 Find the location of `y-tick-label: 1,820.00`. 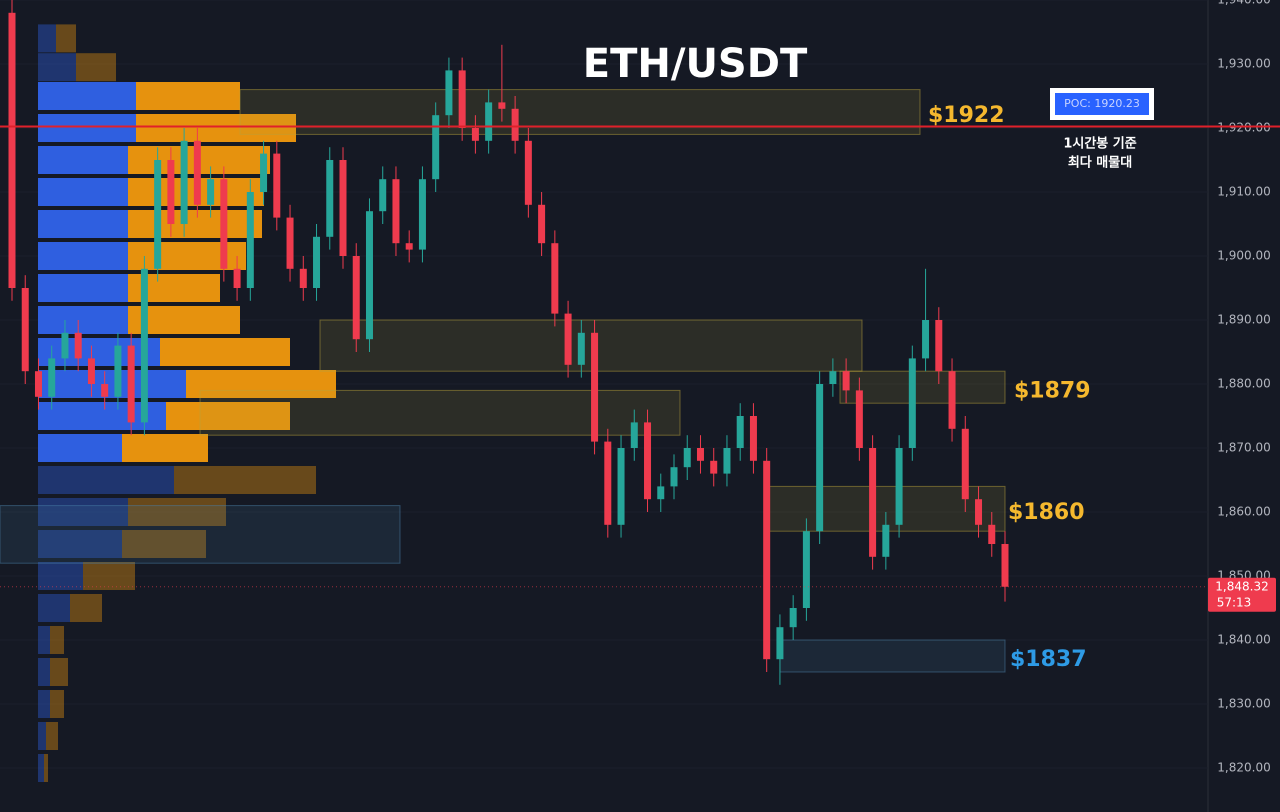

y-tick-label: 1,820.00 is located at coordinates (1243, 768).